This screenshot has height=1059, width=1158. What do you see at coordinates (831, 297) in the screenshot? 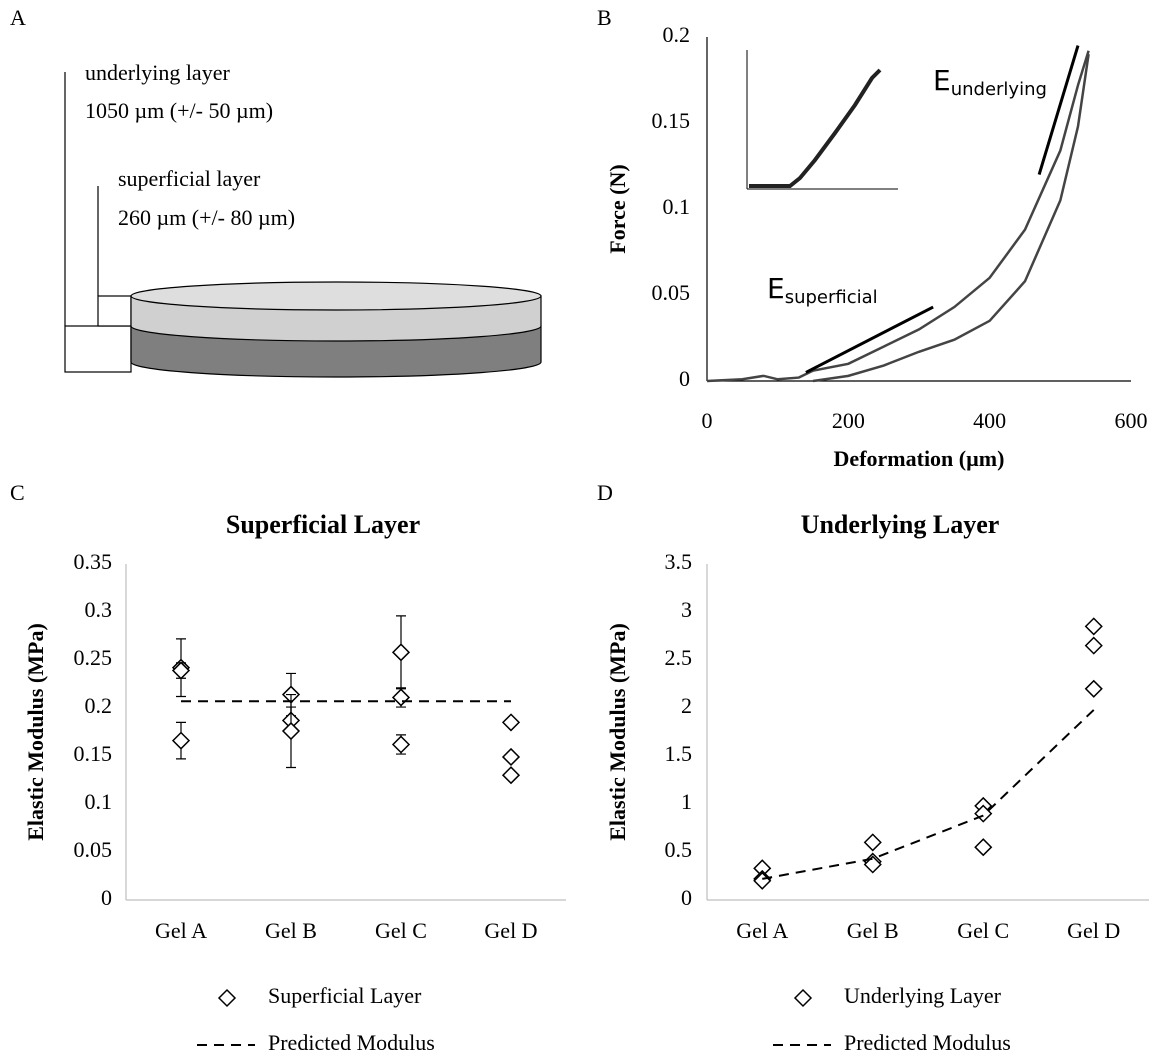
I see `annotation-subscript: superficial` at bounding box center [831, 297].